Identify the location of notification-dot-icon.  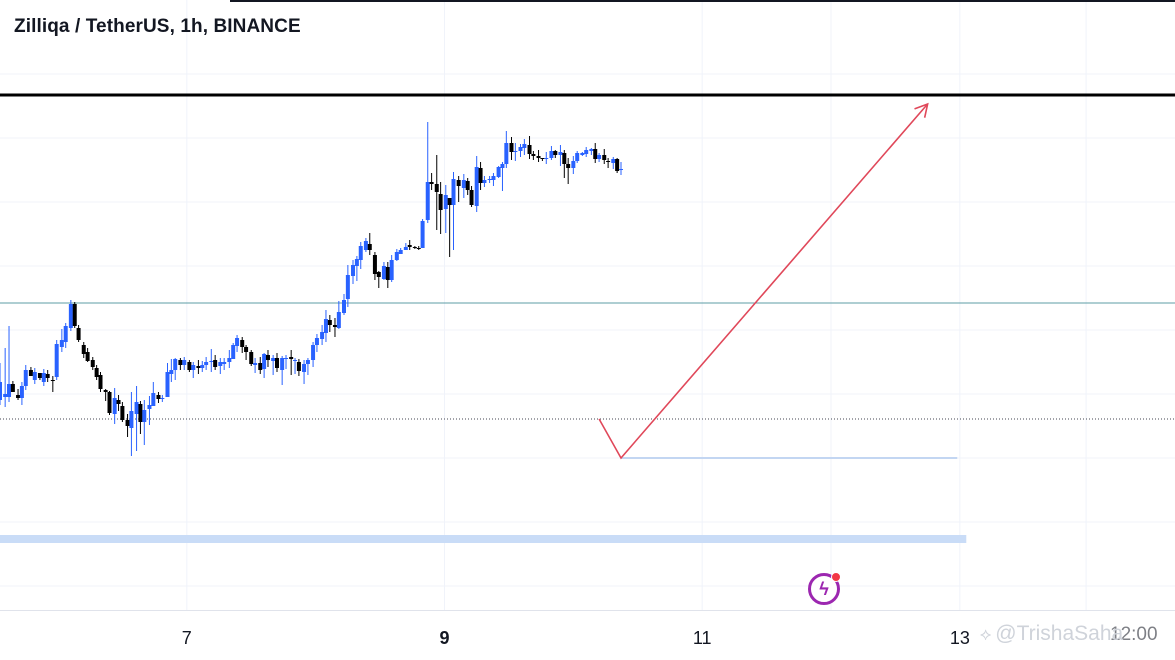
(836, 577).